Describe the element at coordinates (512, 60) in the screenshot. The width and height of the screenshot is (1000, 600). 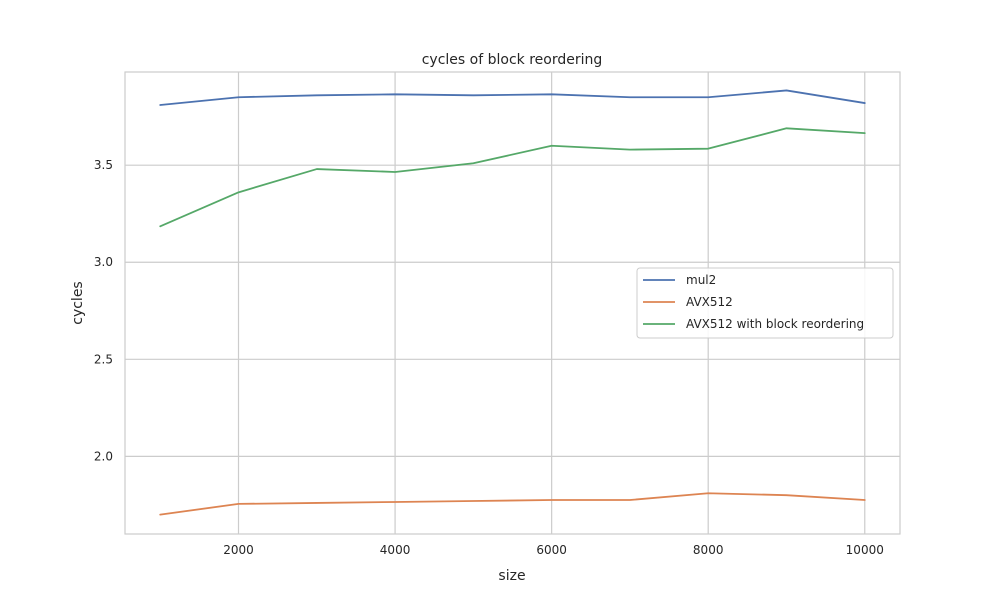
I see `chart-title: cycles of block reordering` at that location.